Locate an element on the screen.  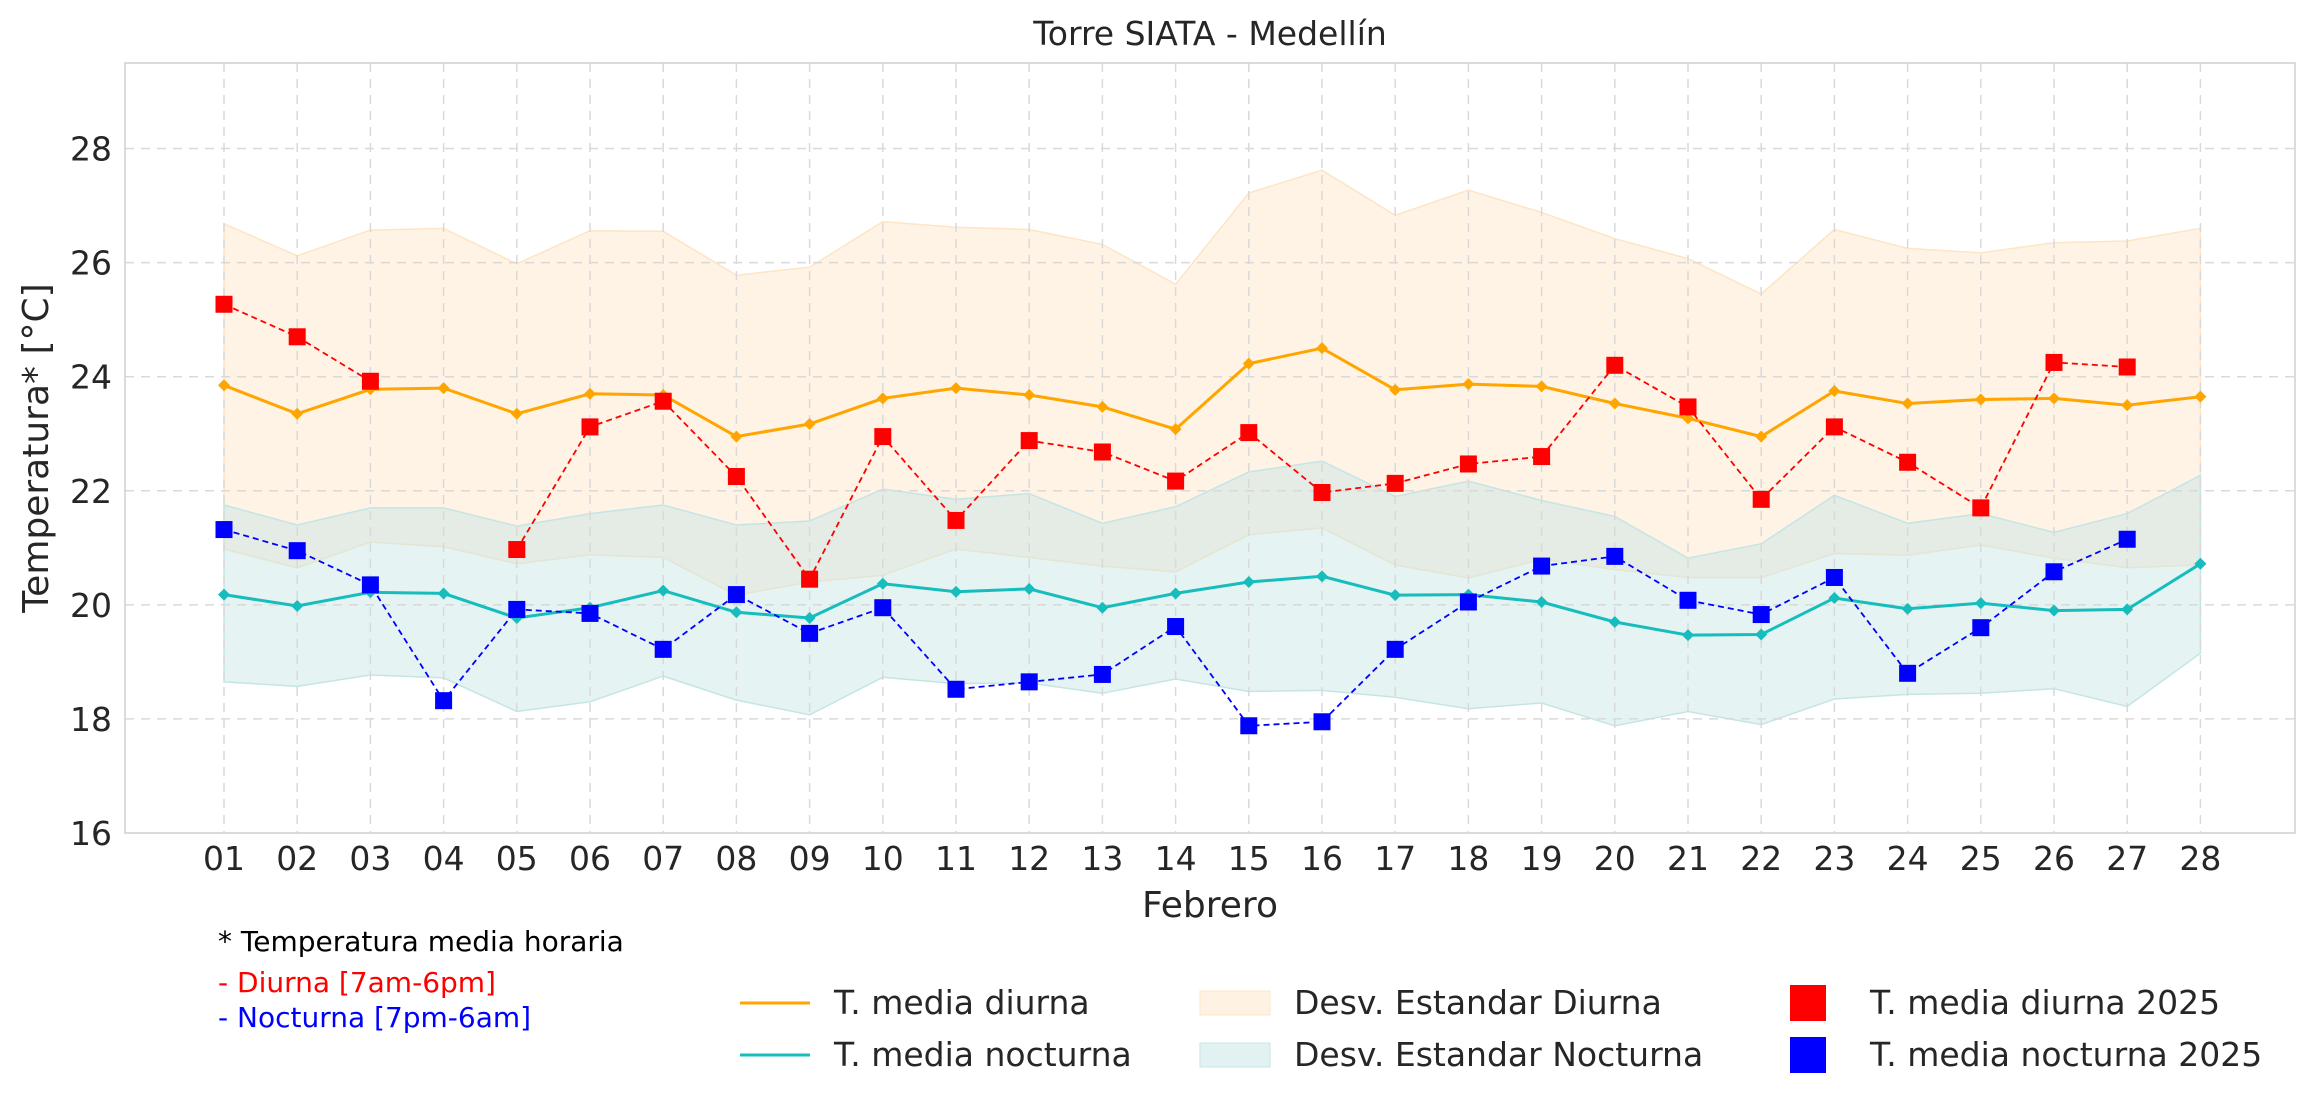
y-tick-label: 26 is located at coordinates (91, 263).